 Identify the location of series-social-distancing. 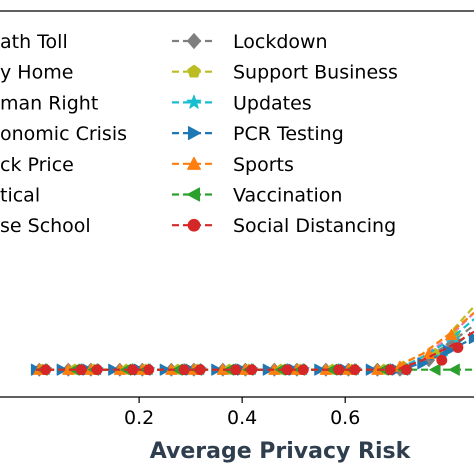
(255, 353).